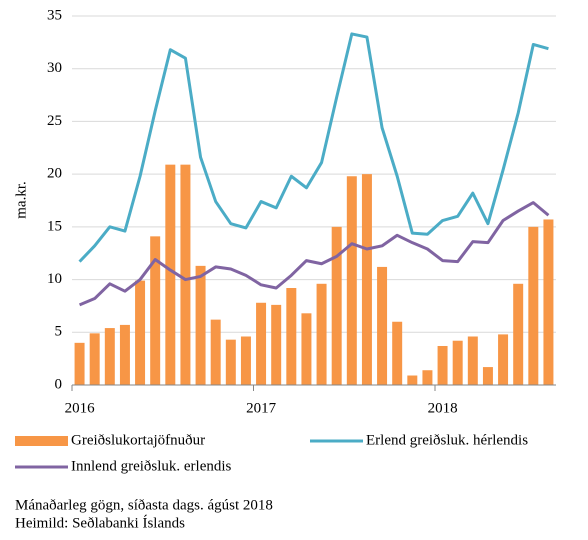  What do you see at coordinates (100, 522) in the screenshot?
I see `note: Heimild: Seðlabanki Íslands` at bounding box center [100, 522].